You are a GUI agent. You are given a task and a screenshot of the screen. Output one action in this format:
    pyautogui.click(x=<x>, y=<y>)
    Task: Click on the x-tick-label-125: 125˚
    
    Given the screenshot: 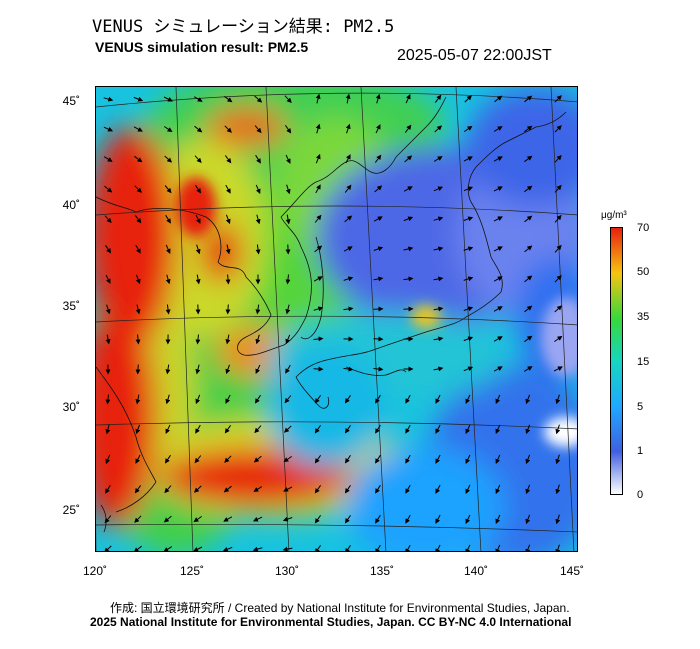 What is the action you would take?
    pyautogui.click(x=192, y=571)
    